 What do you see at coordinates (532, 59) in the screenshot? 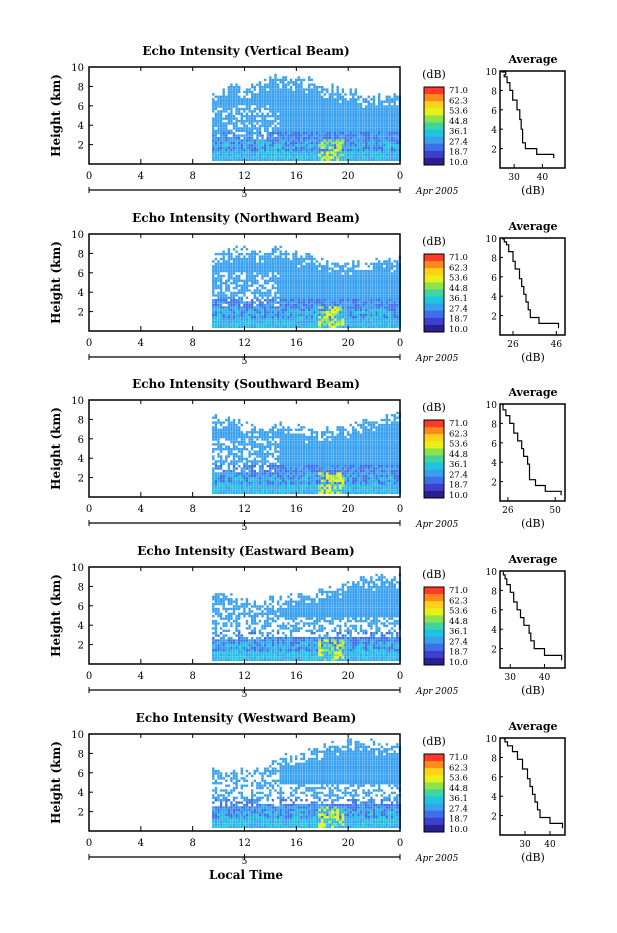
I see `average-title: Average` at bounding box center [532, 59].